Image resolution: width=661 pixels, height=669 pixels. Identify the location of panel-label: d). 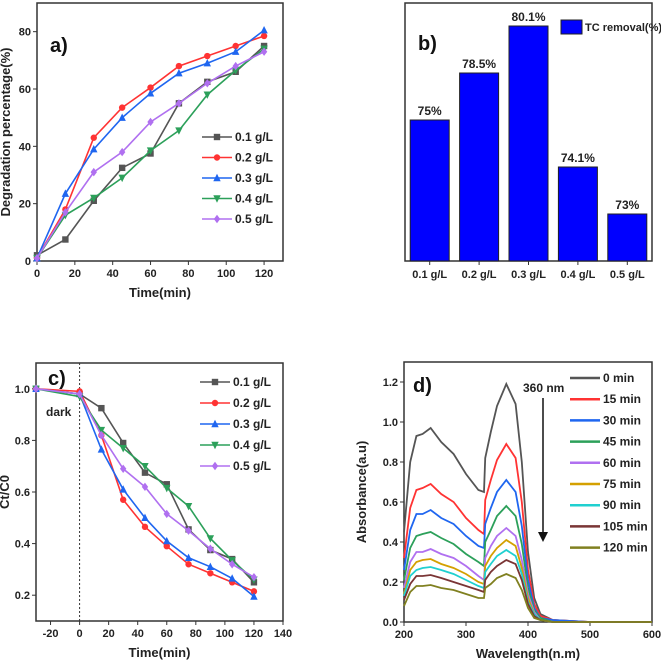
(422, 386).